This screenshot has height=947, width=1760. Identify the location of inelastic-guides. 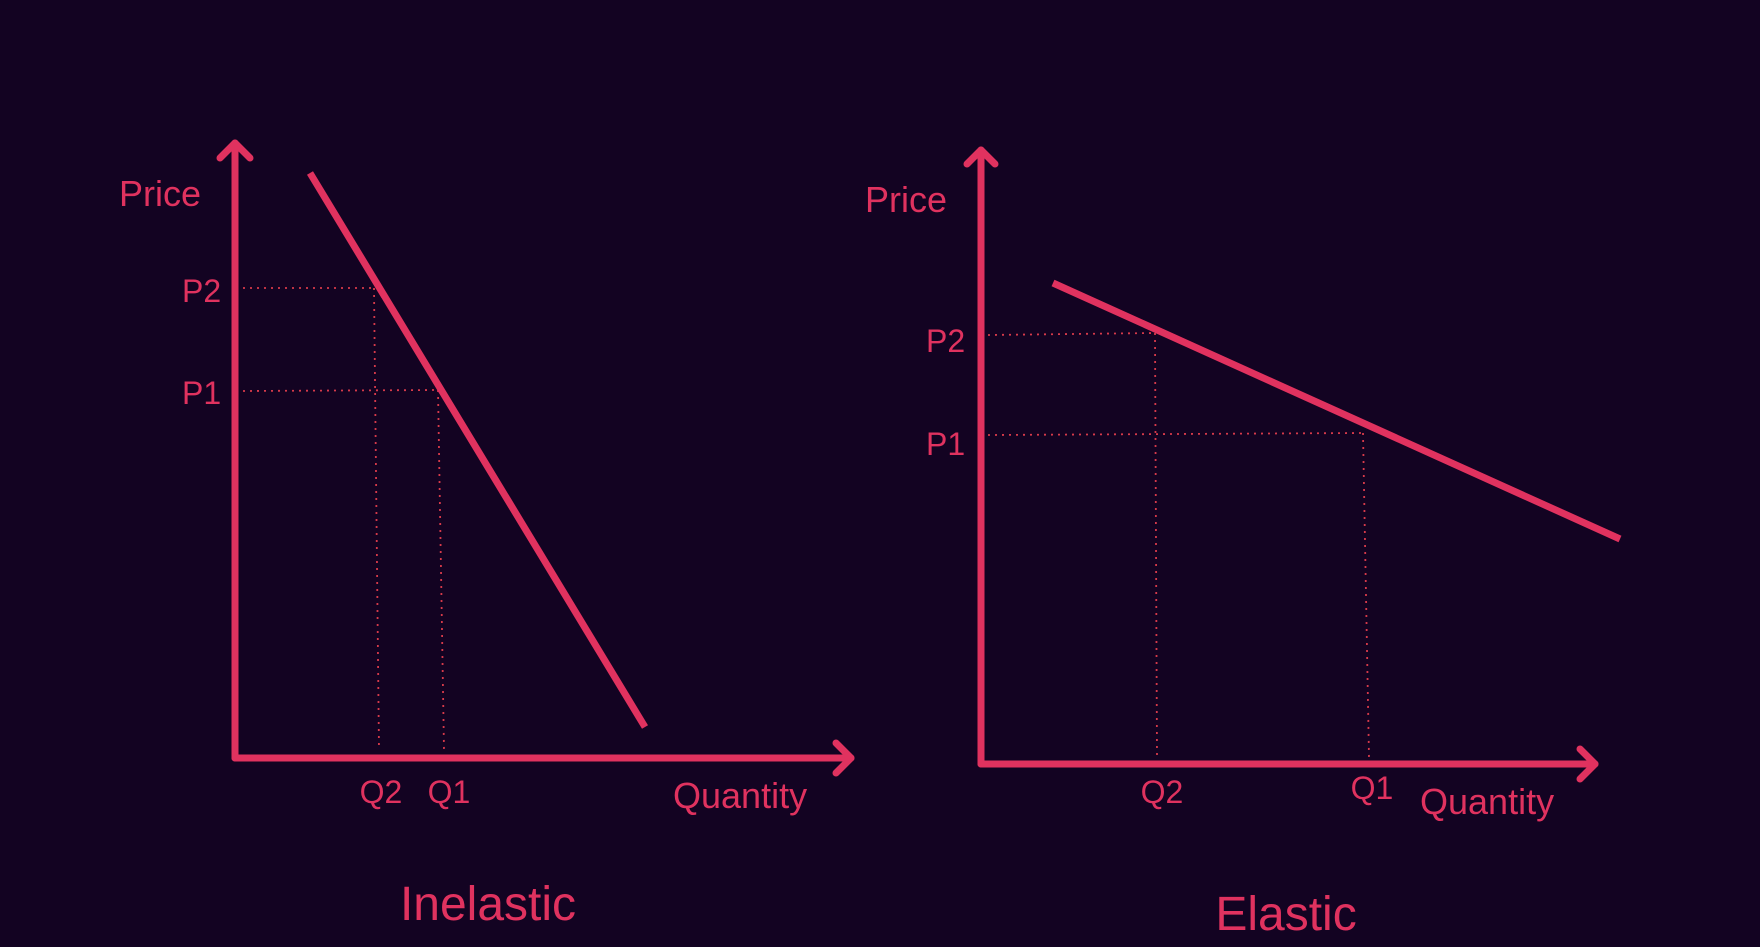
(343, 519).